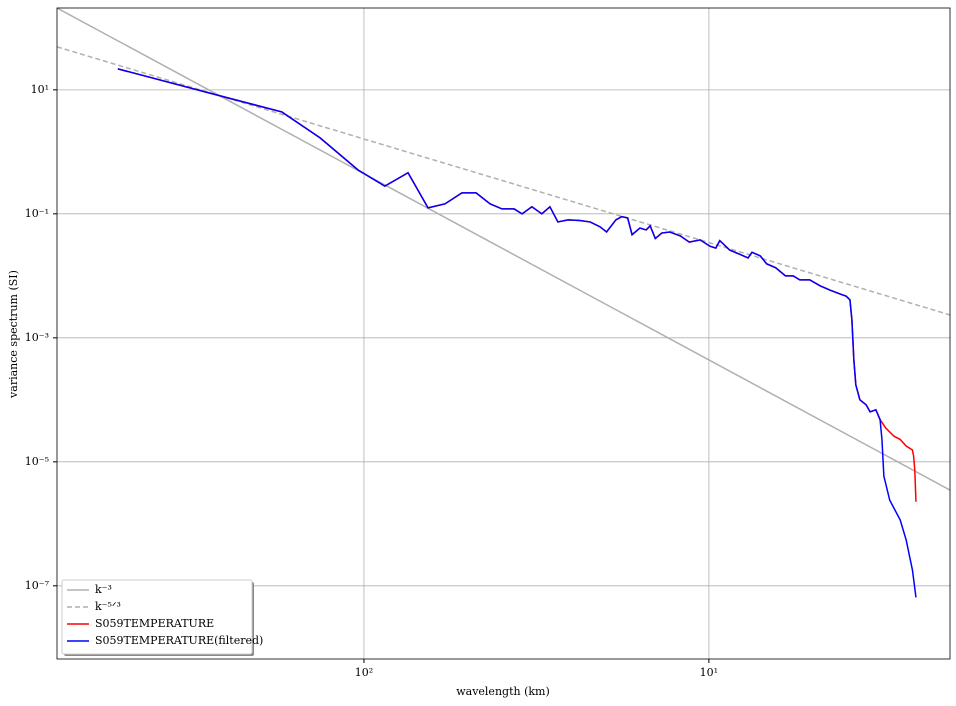 Image resolution: width=956 pixels, height=706 pixels. What do you see at coordinates (154, 623) in the screenshot?
I see `legend-label: S059TEMPERATURE` at bounding box center [154, 623].